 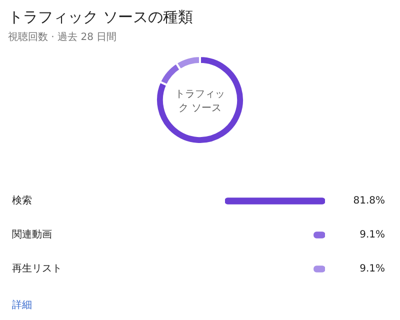 I want to click on category-label: 関連動画, so click(x=32, y=235).